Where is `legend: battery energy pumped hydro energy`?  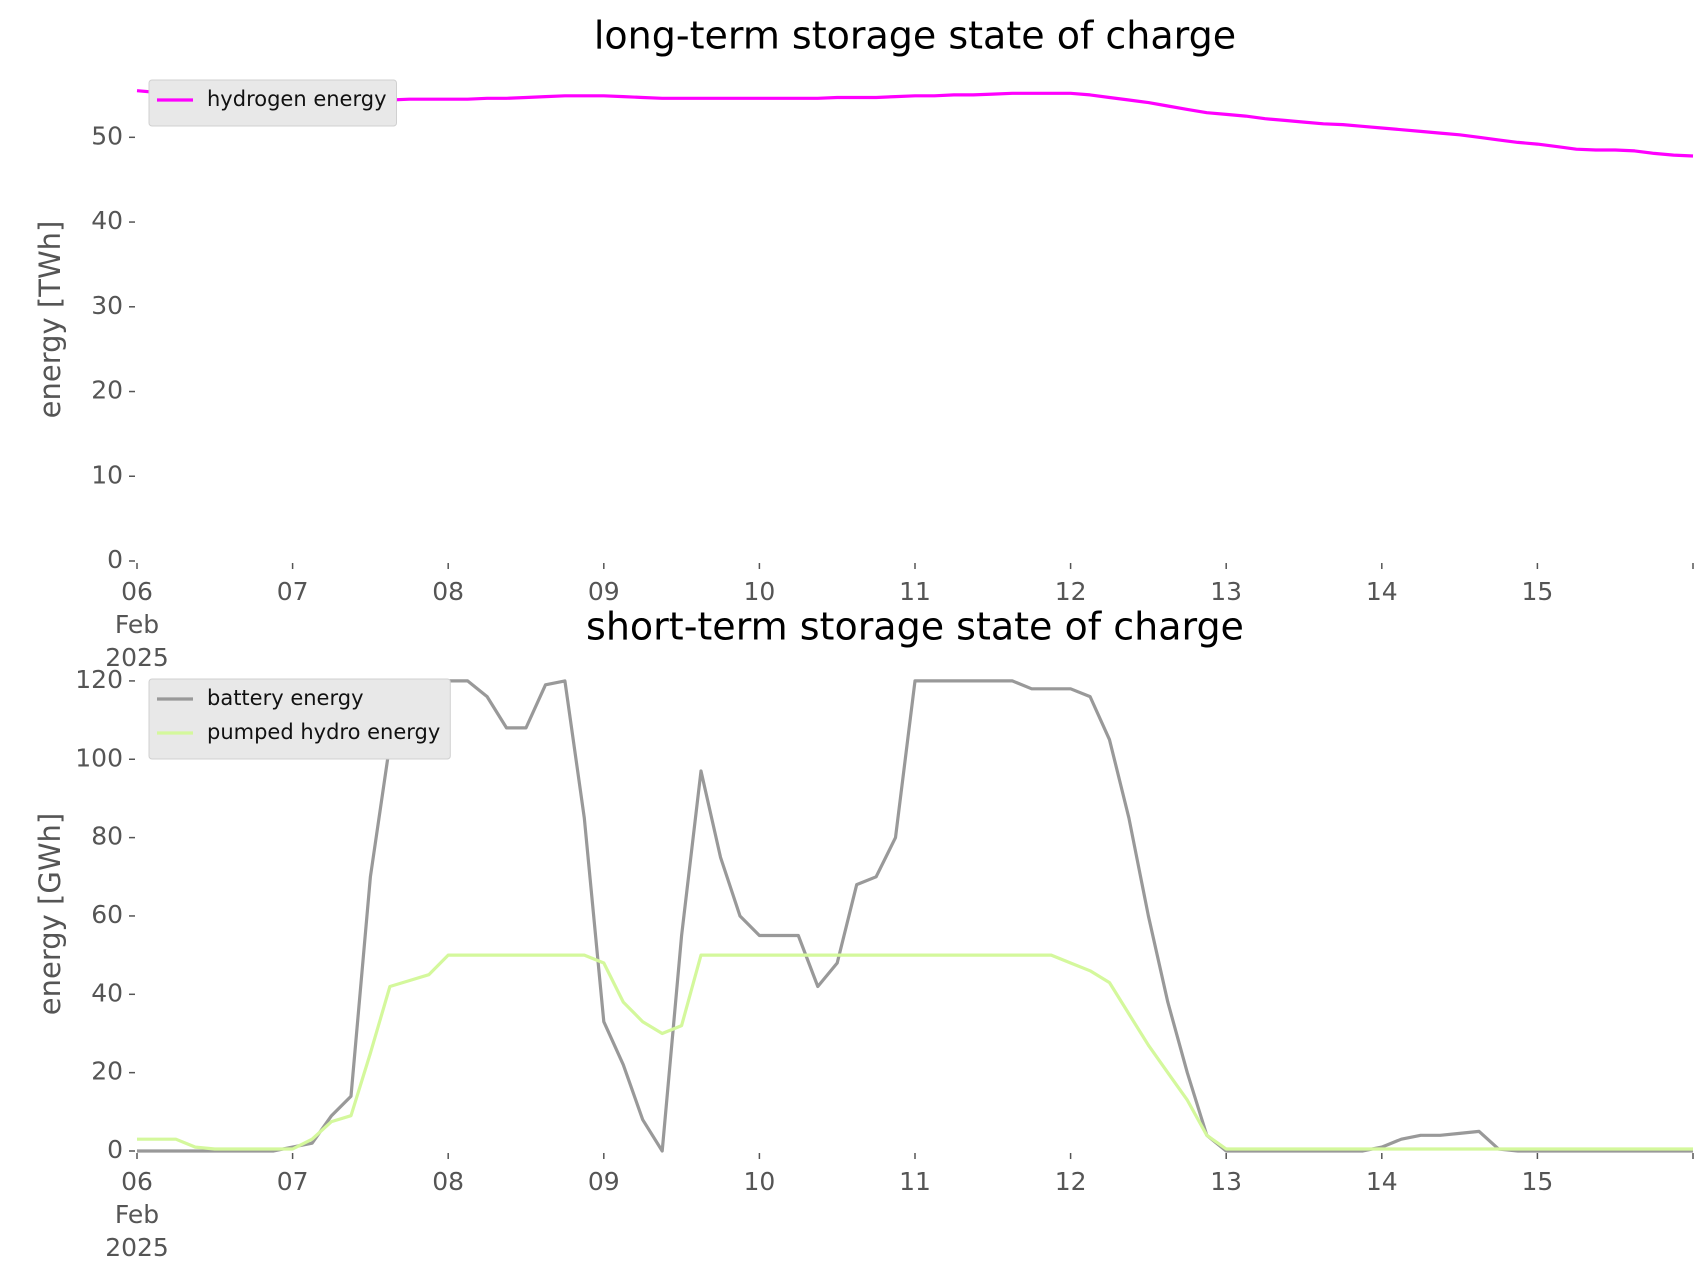
legend: battery energy pumped hydro energy is located at coordinates (299, 719).